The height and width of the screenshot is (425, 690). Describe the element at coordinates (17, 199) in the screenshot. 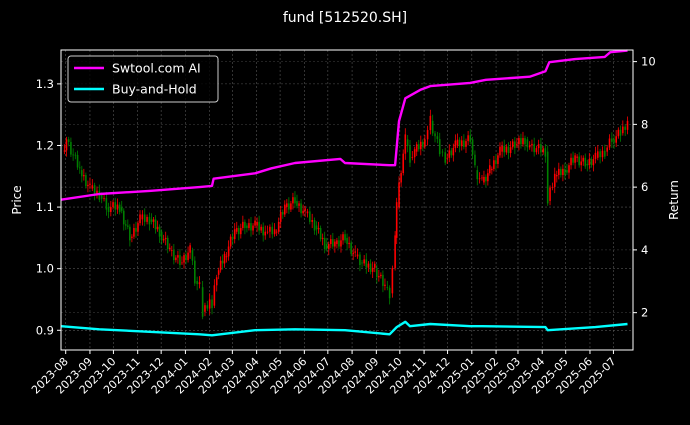

I see `y-axis-left-label: Price` at that location.